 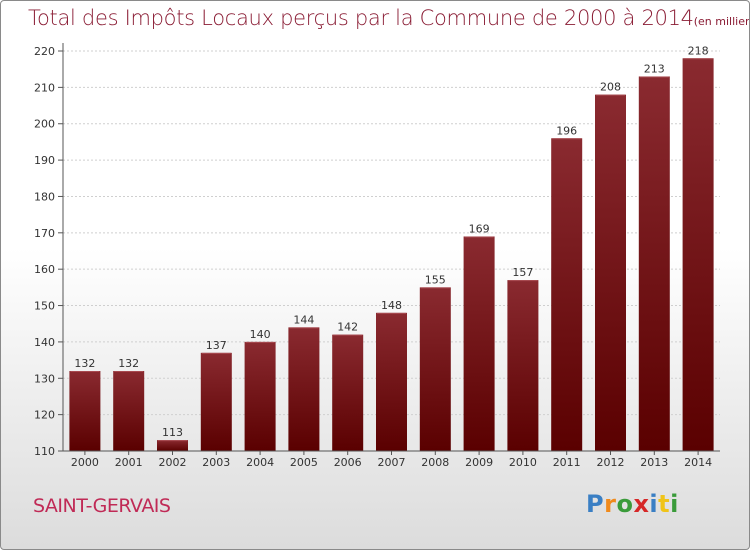 What do you see at coordinates (260, 396) in the screenshot?
I see `bar-2004` at bounding box center [260, 396].